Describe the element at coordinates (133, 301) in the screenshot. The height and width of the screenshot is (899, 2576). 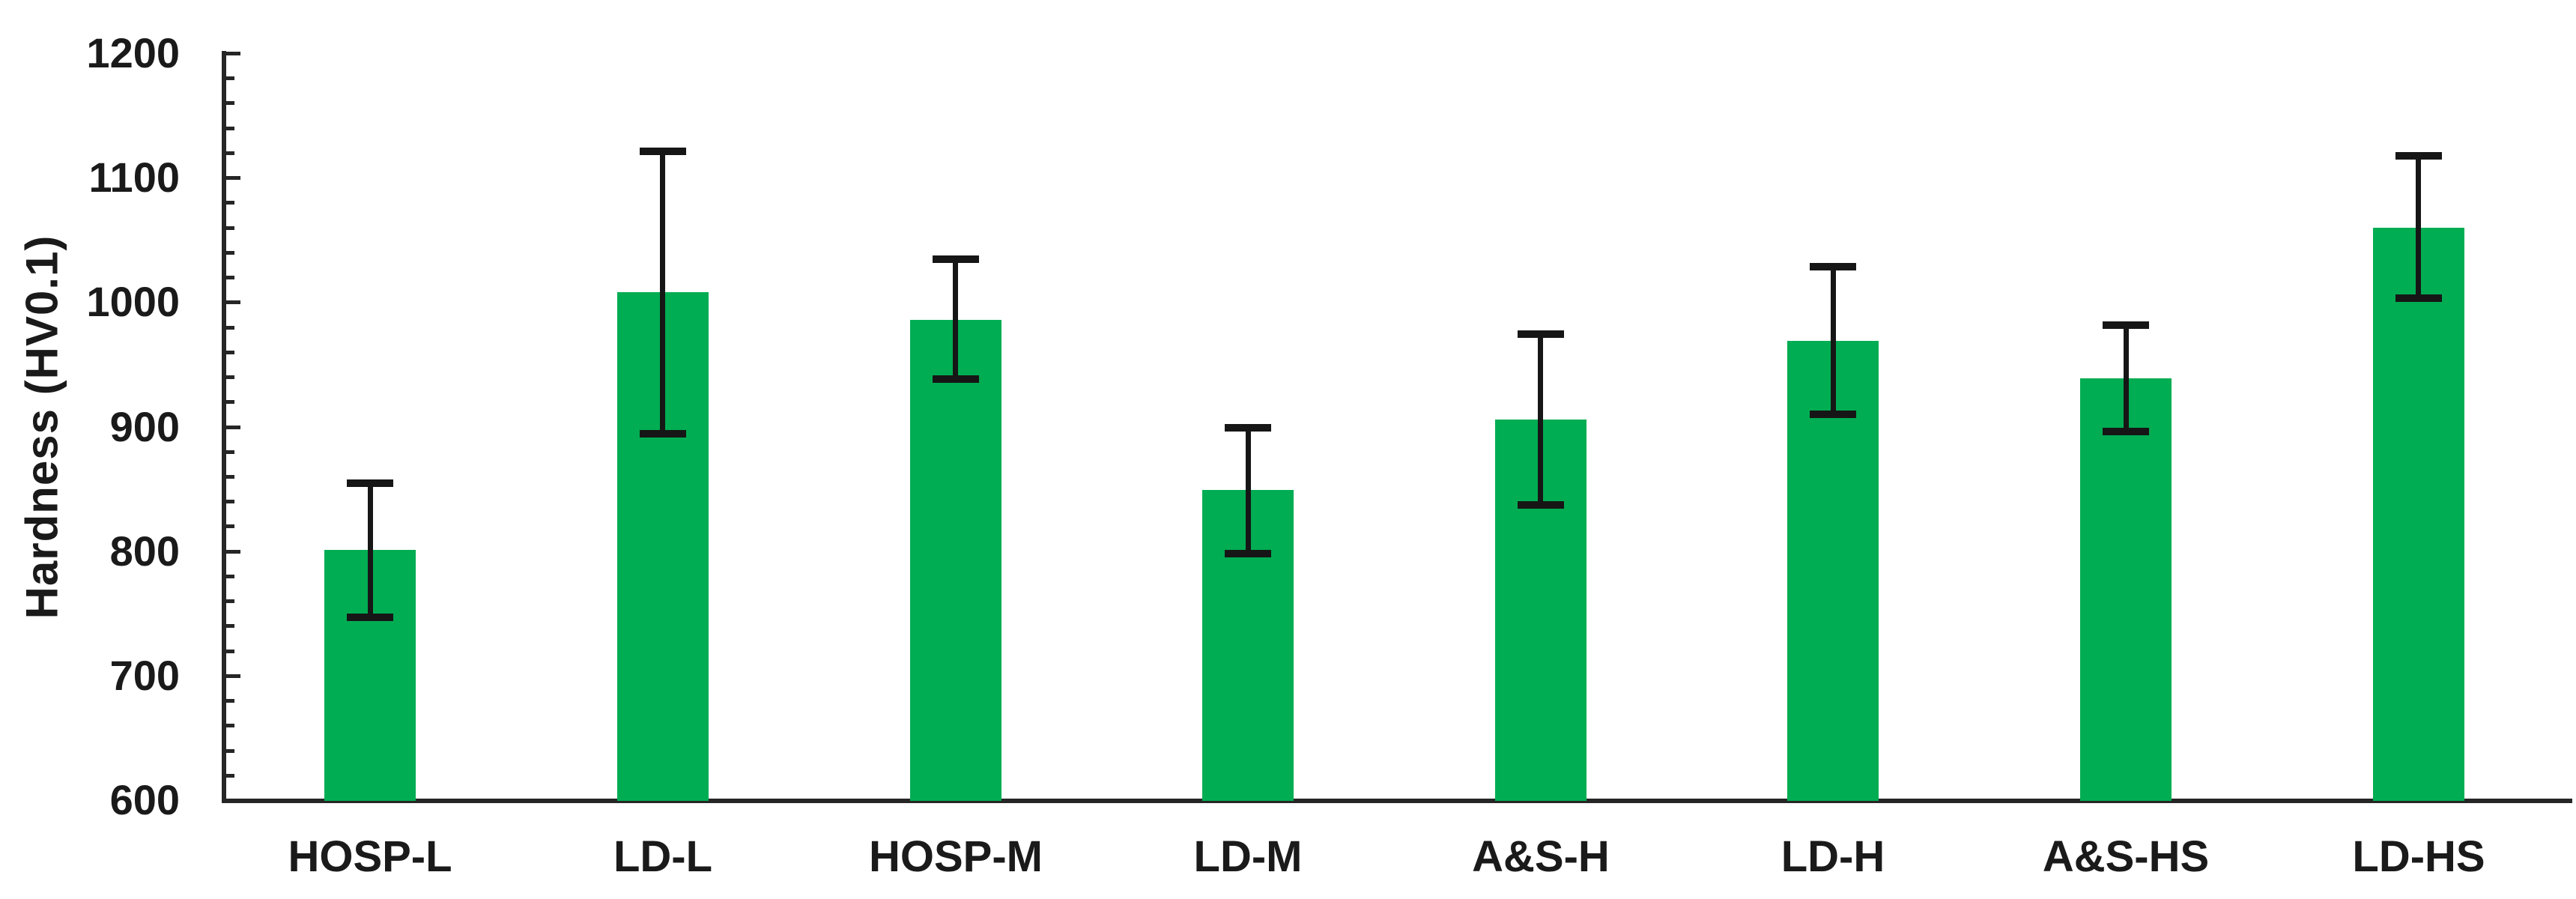
I see `y-tick-label: 1000` at that location.